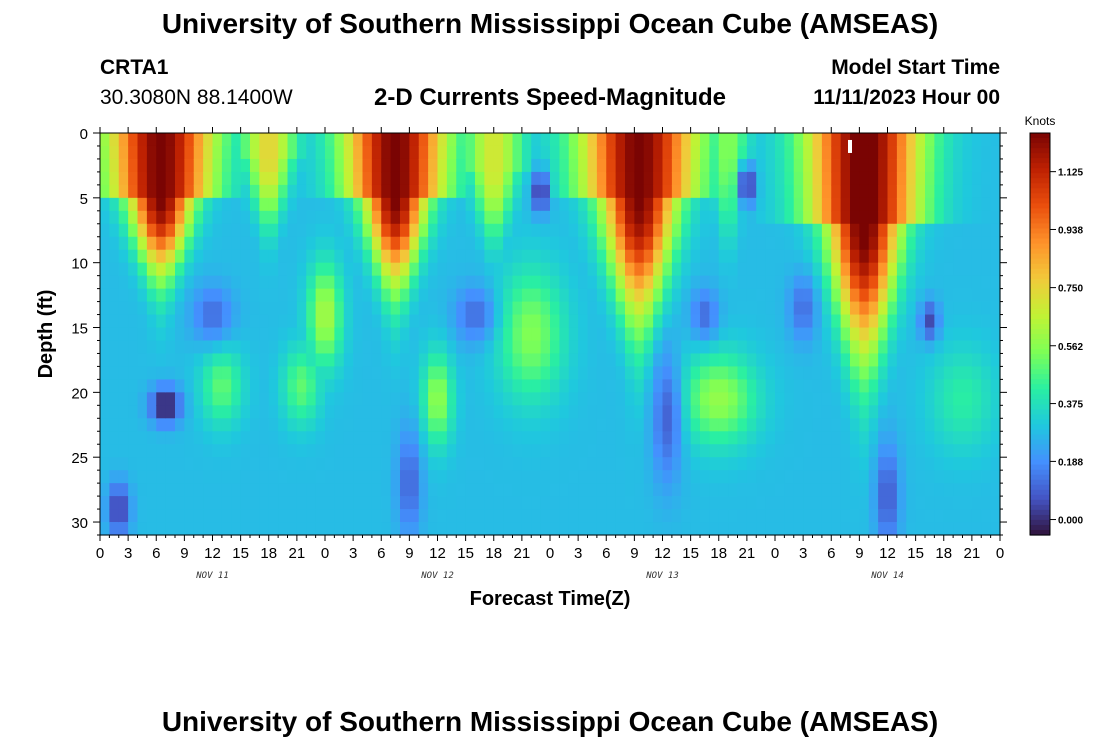  Describe the element at coordinates (353, 553) in the screenshot. I see `x-tick-label: 3` at that location.